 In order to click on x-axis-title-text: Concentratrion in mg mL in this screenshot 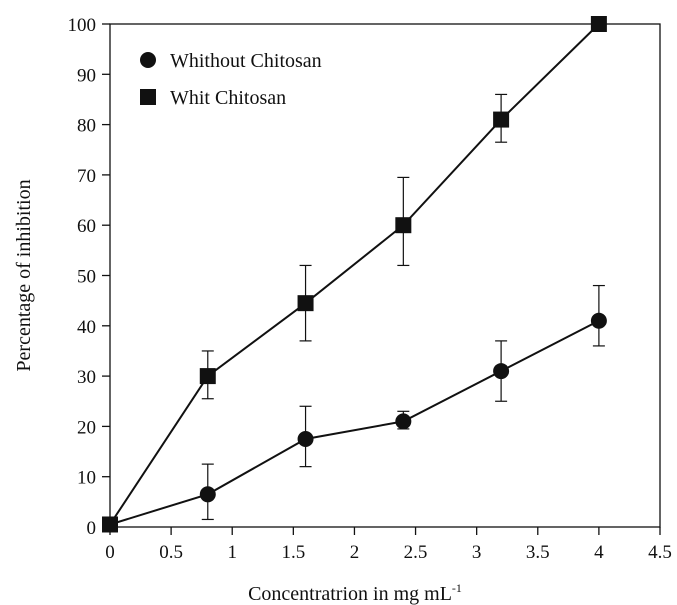, I will do `click(350, 594)`.